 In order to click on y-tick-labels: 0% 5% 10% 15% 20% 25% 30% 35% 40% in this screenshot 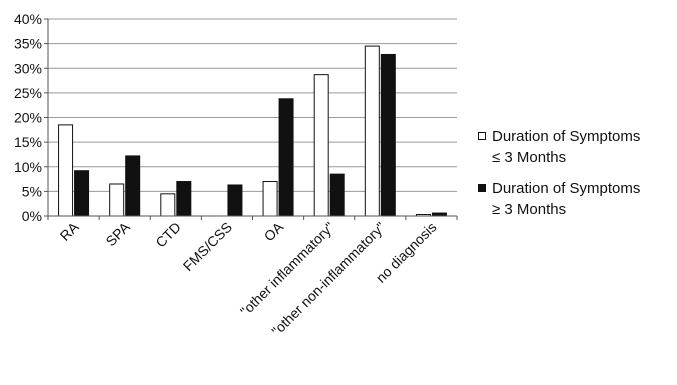, I will do `click(28, 117)`.